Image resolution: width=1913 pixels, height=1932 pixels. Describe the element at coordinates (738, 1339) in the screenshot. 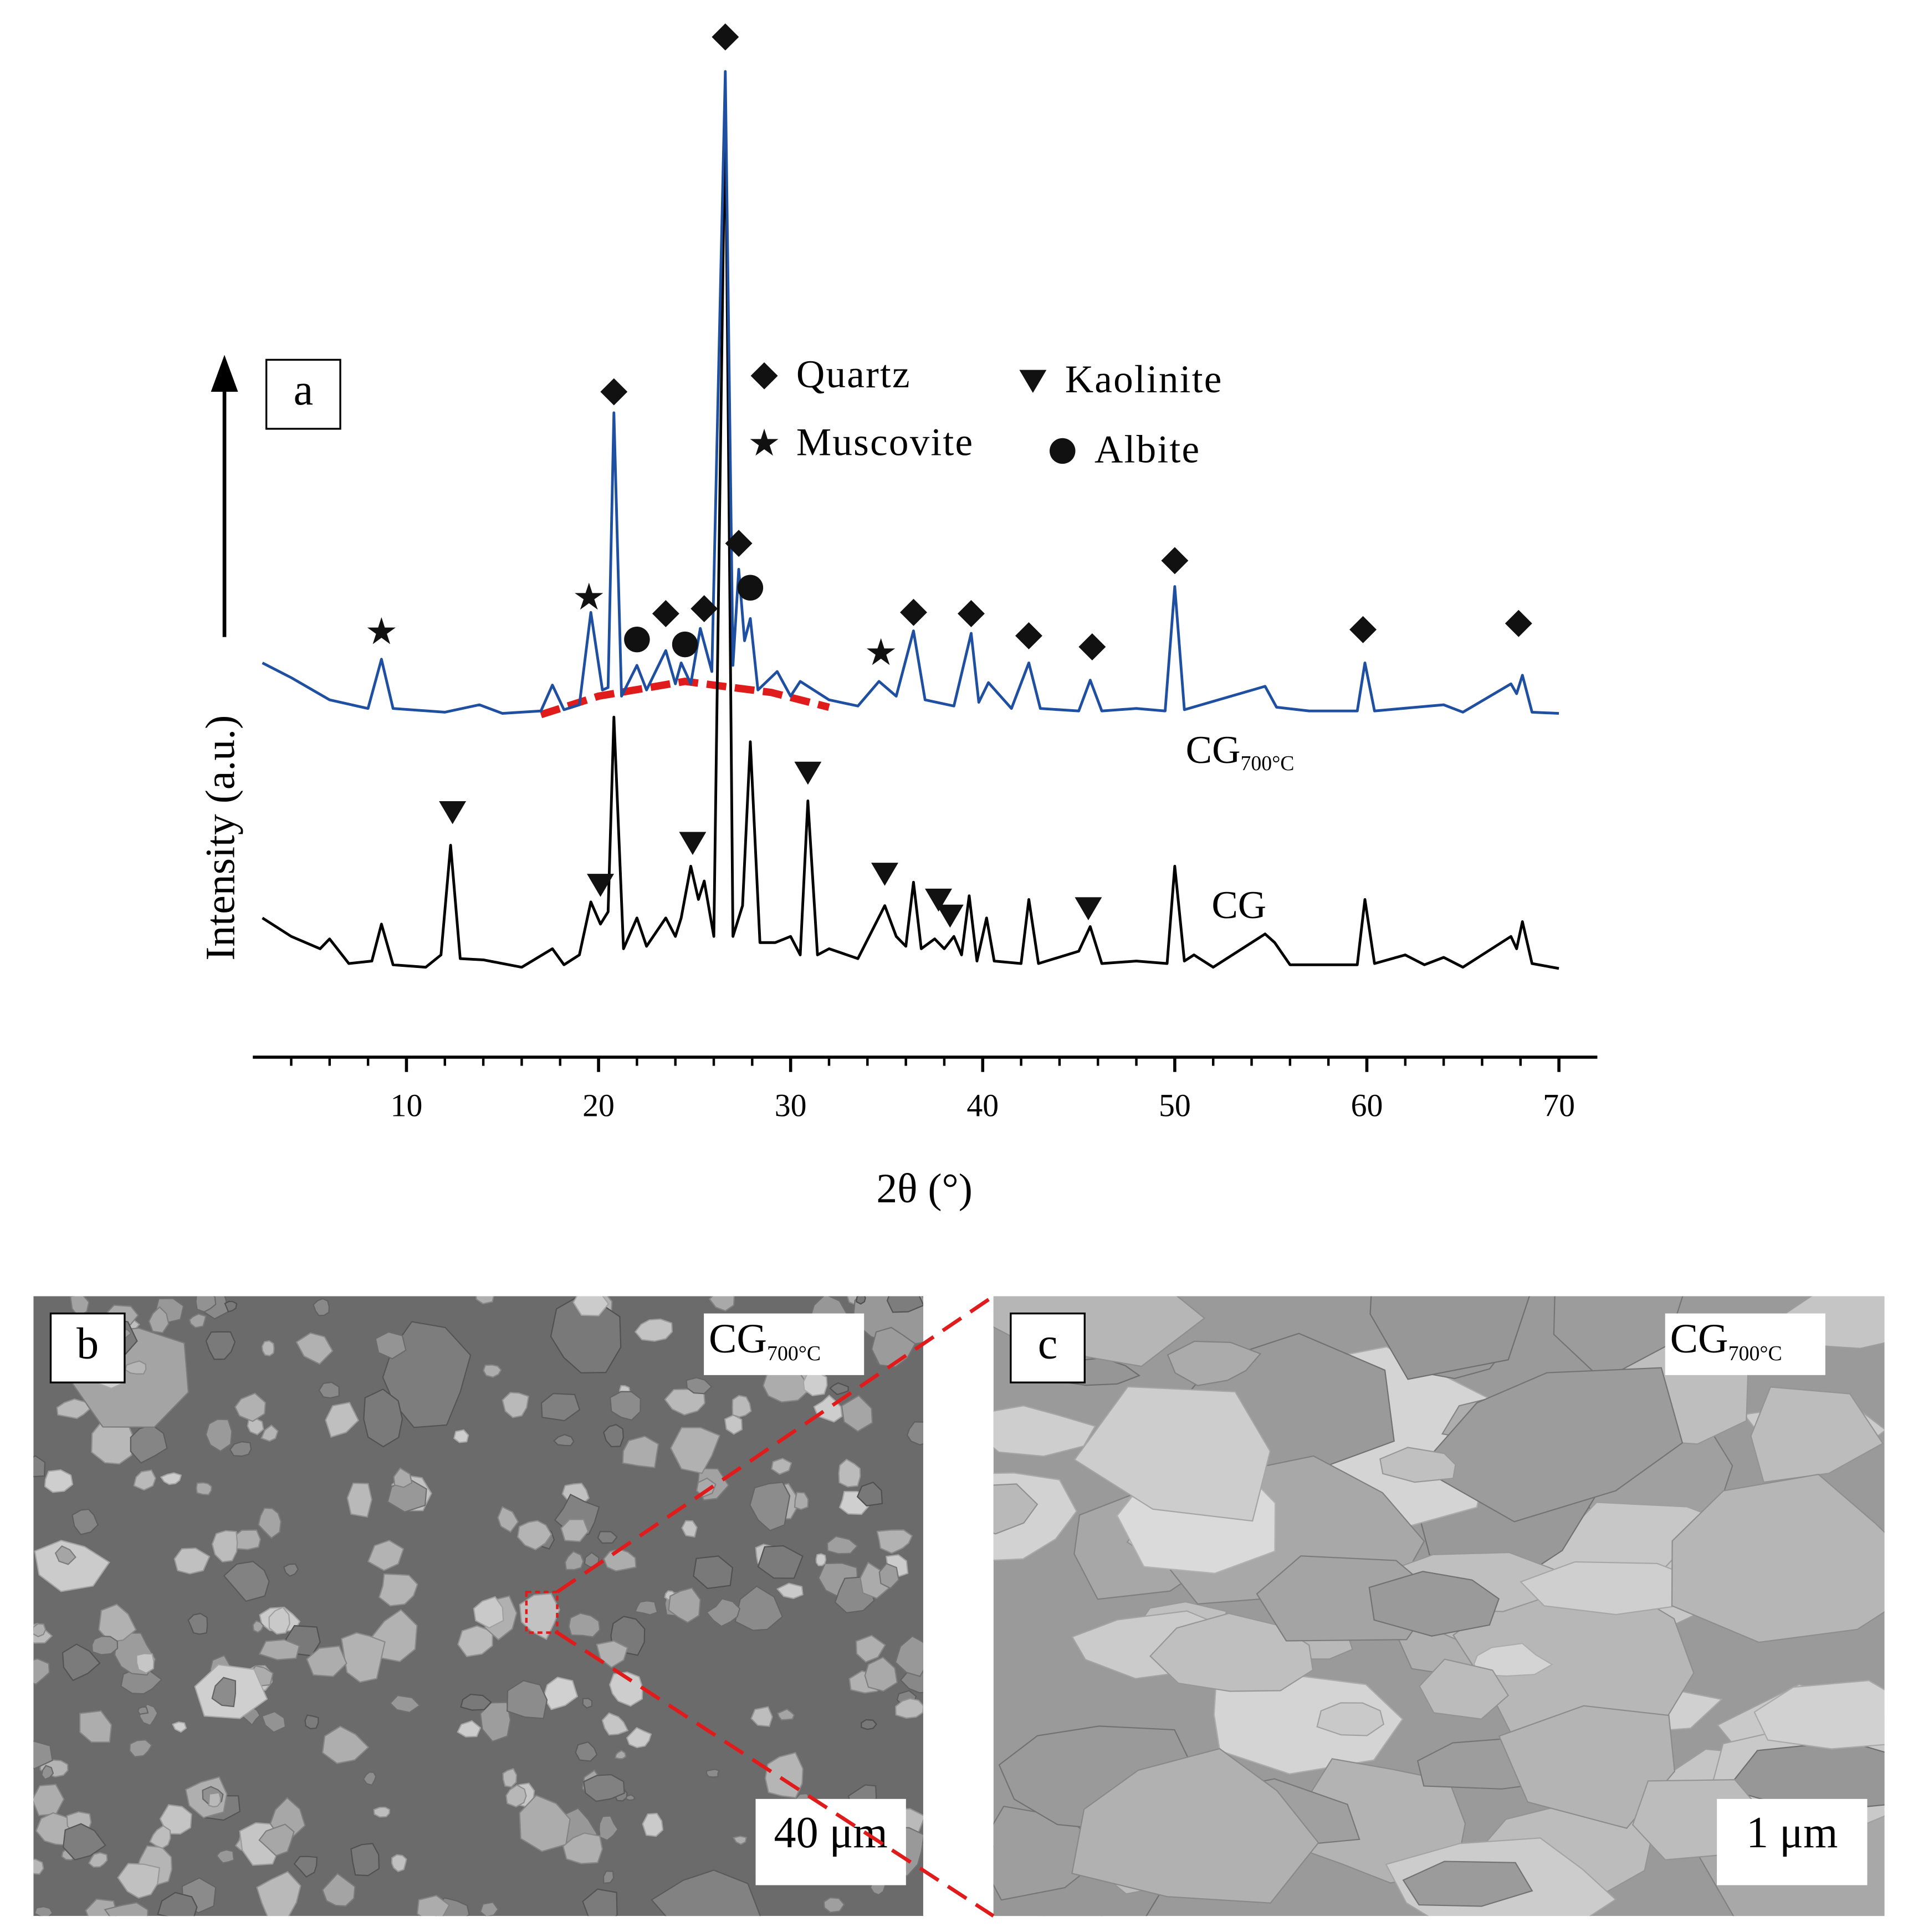

I see `sample-name: CG` at that location.